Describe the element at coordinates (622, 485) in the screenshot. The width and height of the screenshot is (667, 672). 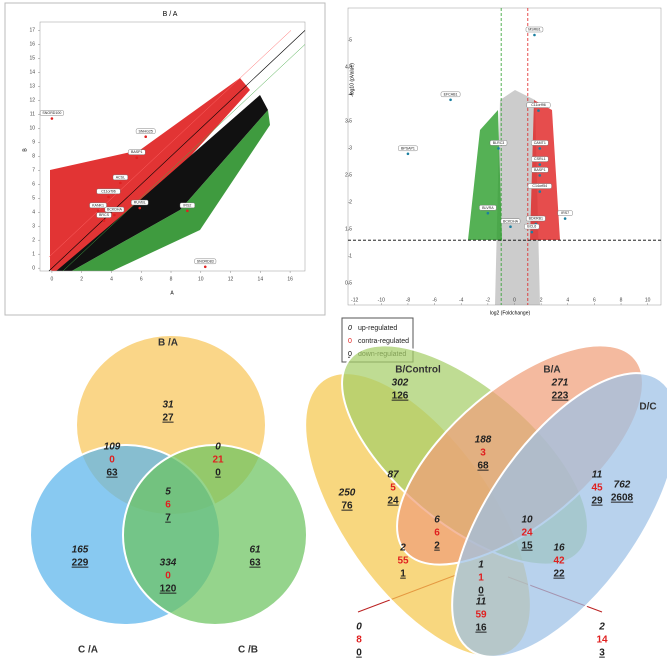
I see `region-up: 762` at that location.